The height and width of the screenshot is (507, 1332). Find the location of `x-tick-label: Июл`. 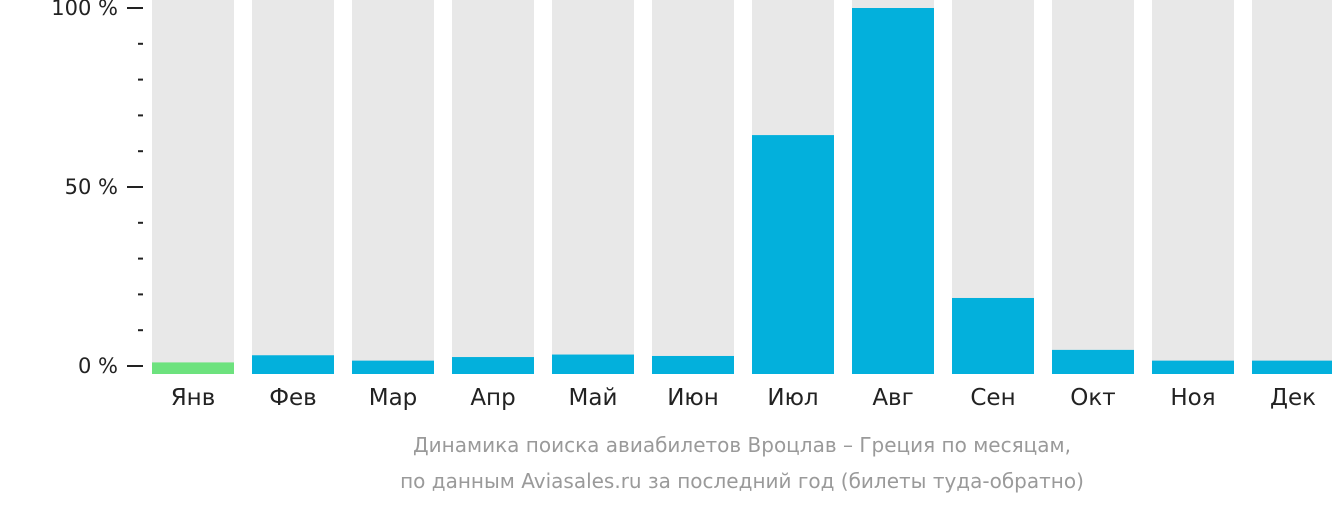

x-tick-label: Июл is located at coordinates (792, 398).